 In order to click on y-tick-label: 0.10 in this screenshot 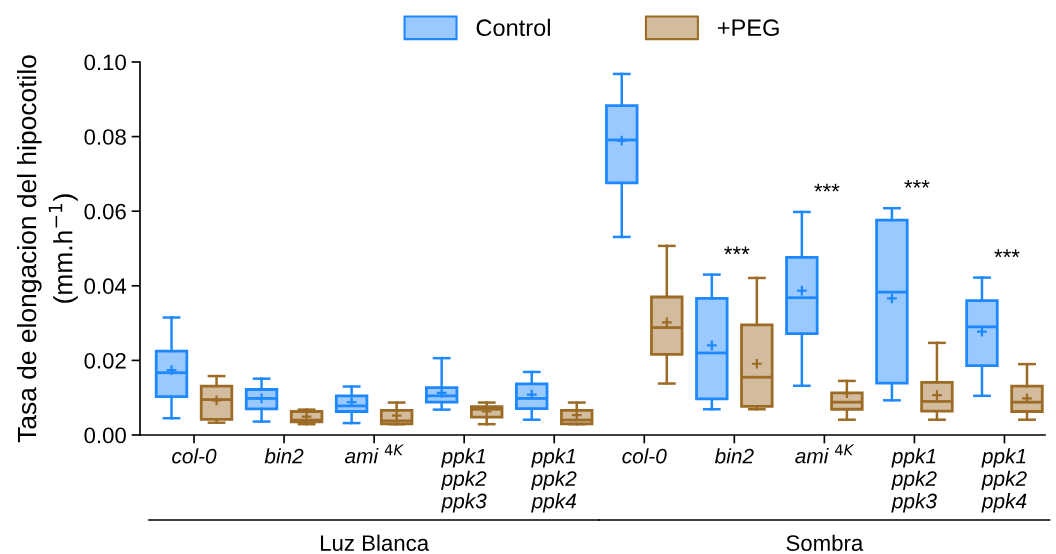, I will do `click(105, 62)`.